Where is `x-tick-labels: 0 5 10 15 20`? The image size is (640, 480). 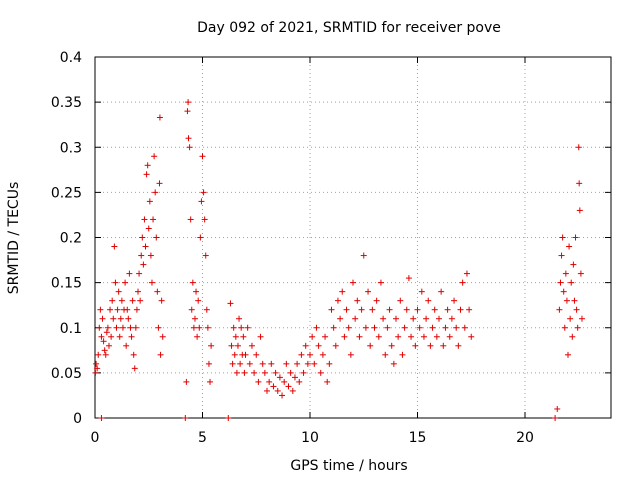
x-tick-labels: 0 5 10 15 20 is located at coordinates (312, 438).